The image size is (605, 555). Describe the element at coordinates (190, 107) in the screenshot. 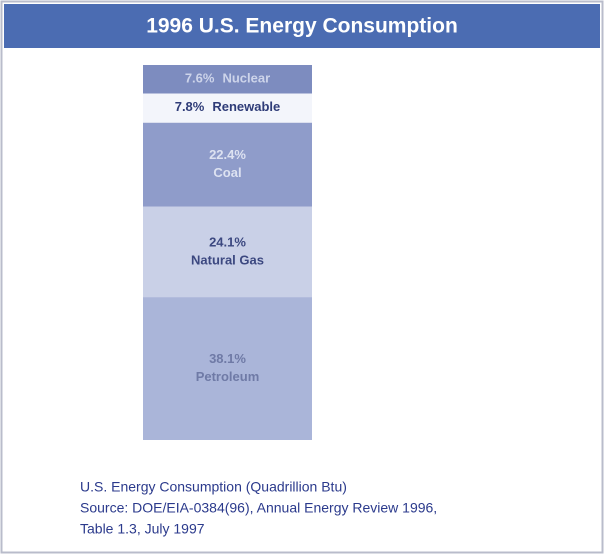

I see `value-label: 7.8%` at that location.